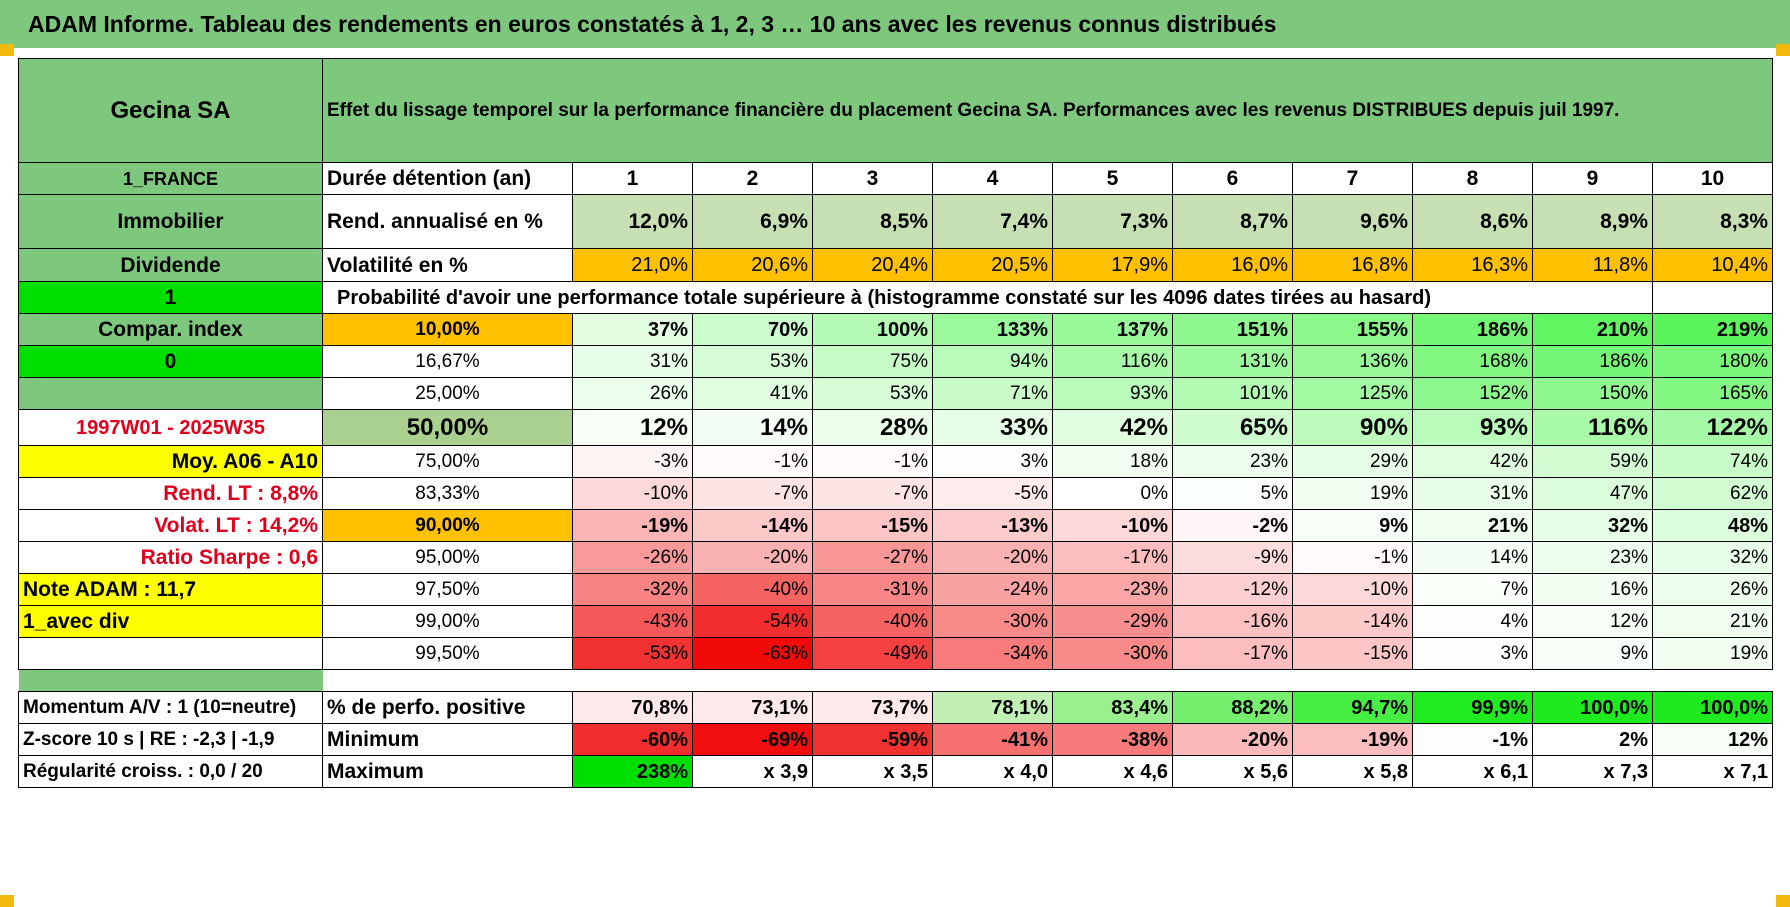 The image size is (1790, 907). Describe the element at coordinates (1352, 393) in the screenshot. I see `probability-cell: 125%` at that location.